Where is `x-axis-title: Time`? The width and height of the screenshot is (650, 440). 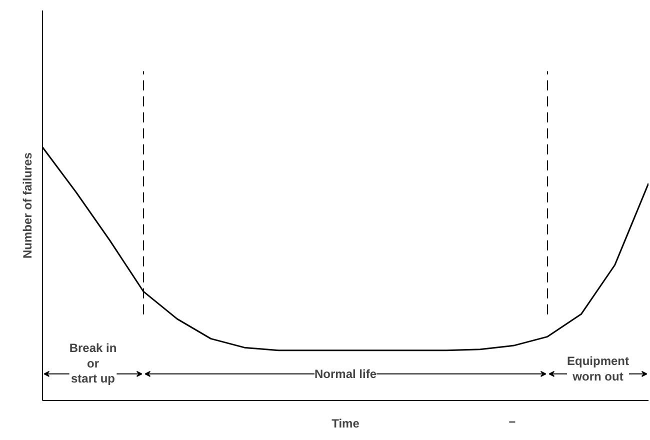
x-axis-title: Time is located at coordinates (346, 423).